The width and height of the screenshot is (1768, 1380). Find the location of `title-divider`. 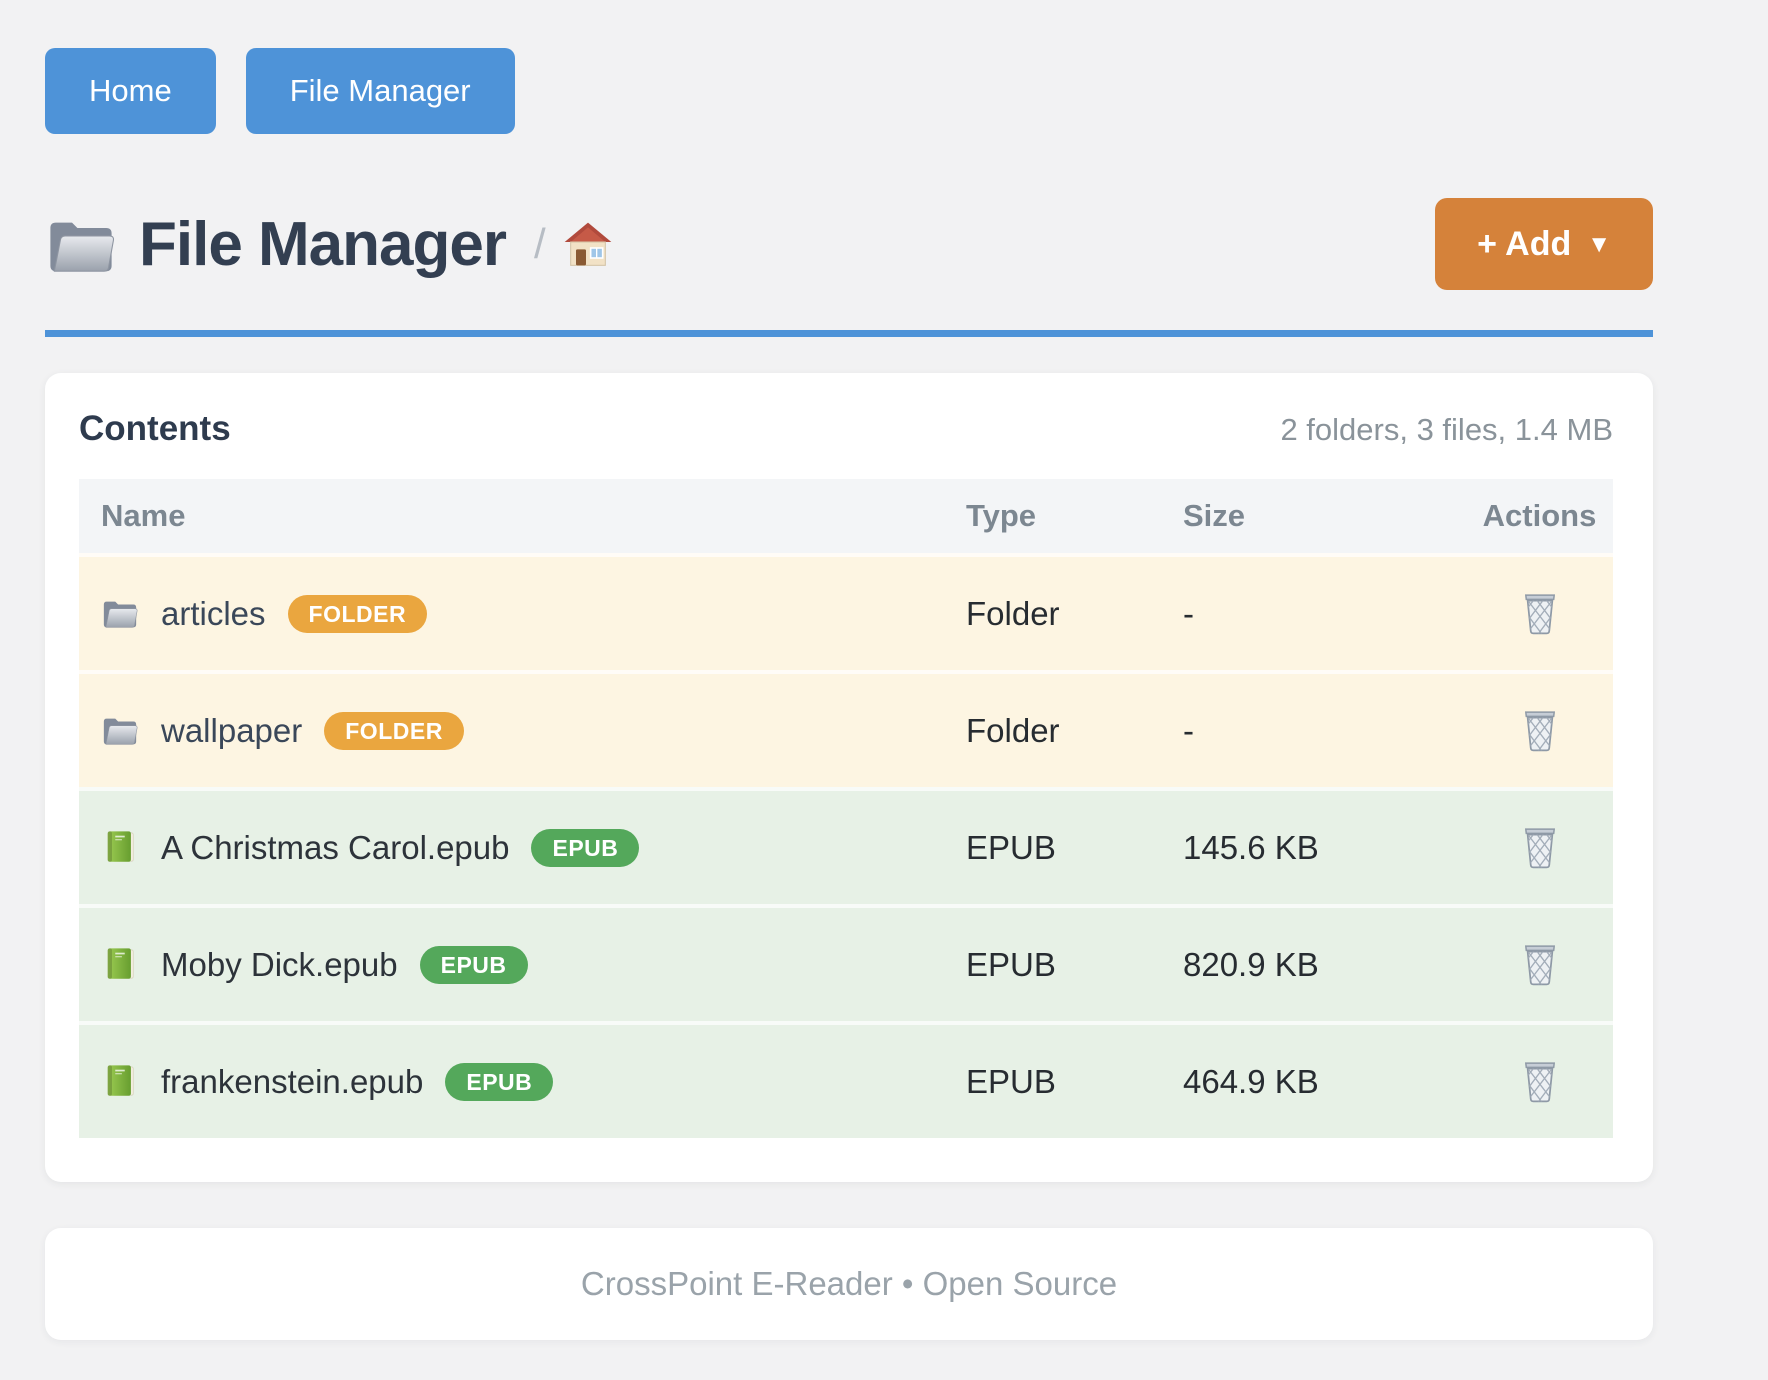

title-divider is located at coordinates (849, 333).